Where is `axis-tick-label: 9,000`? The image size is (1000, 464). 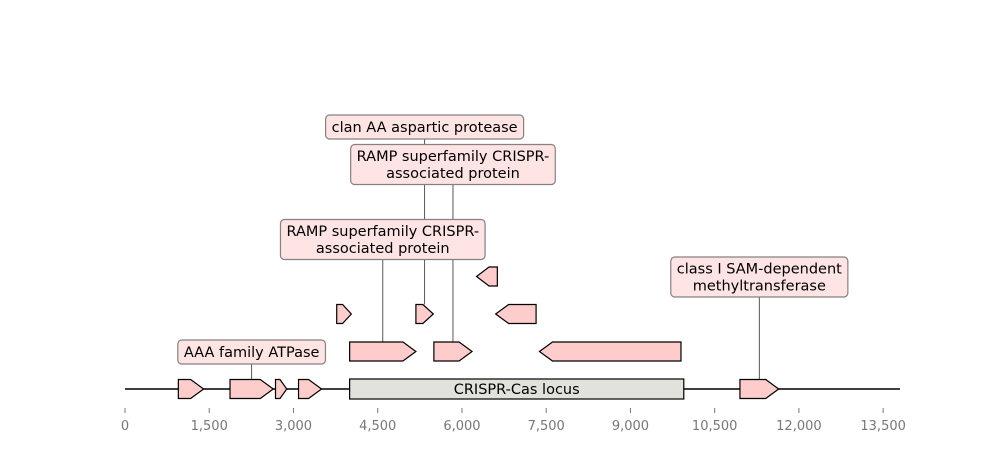
axis-tick-label: 9,000 is located at coordinates (630, 426).